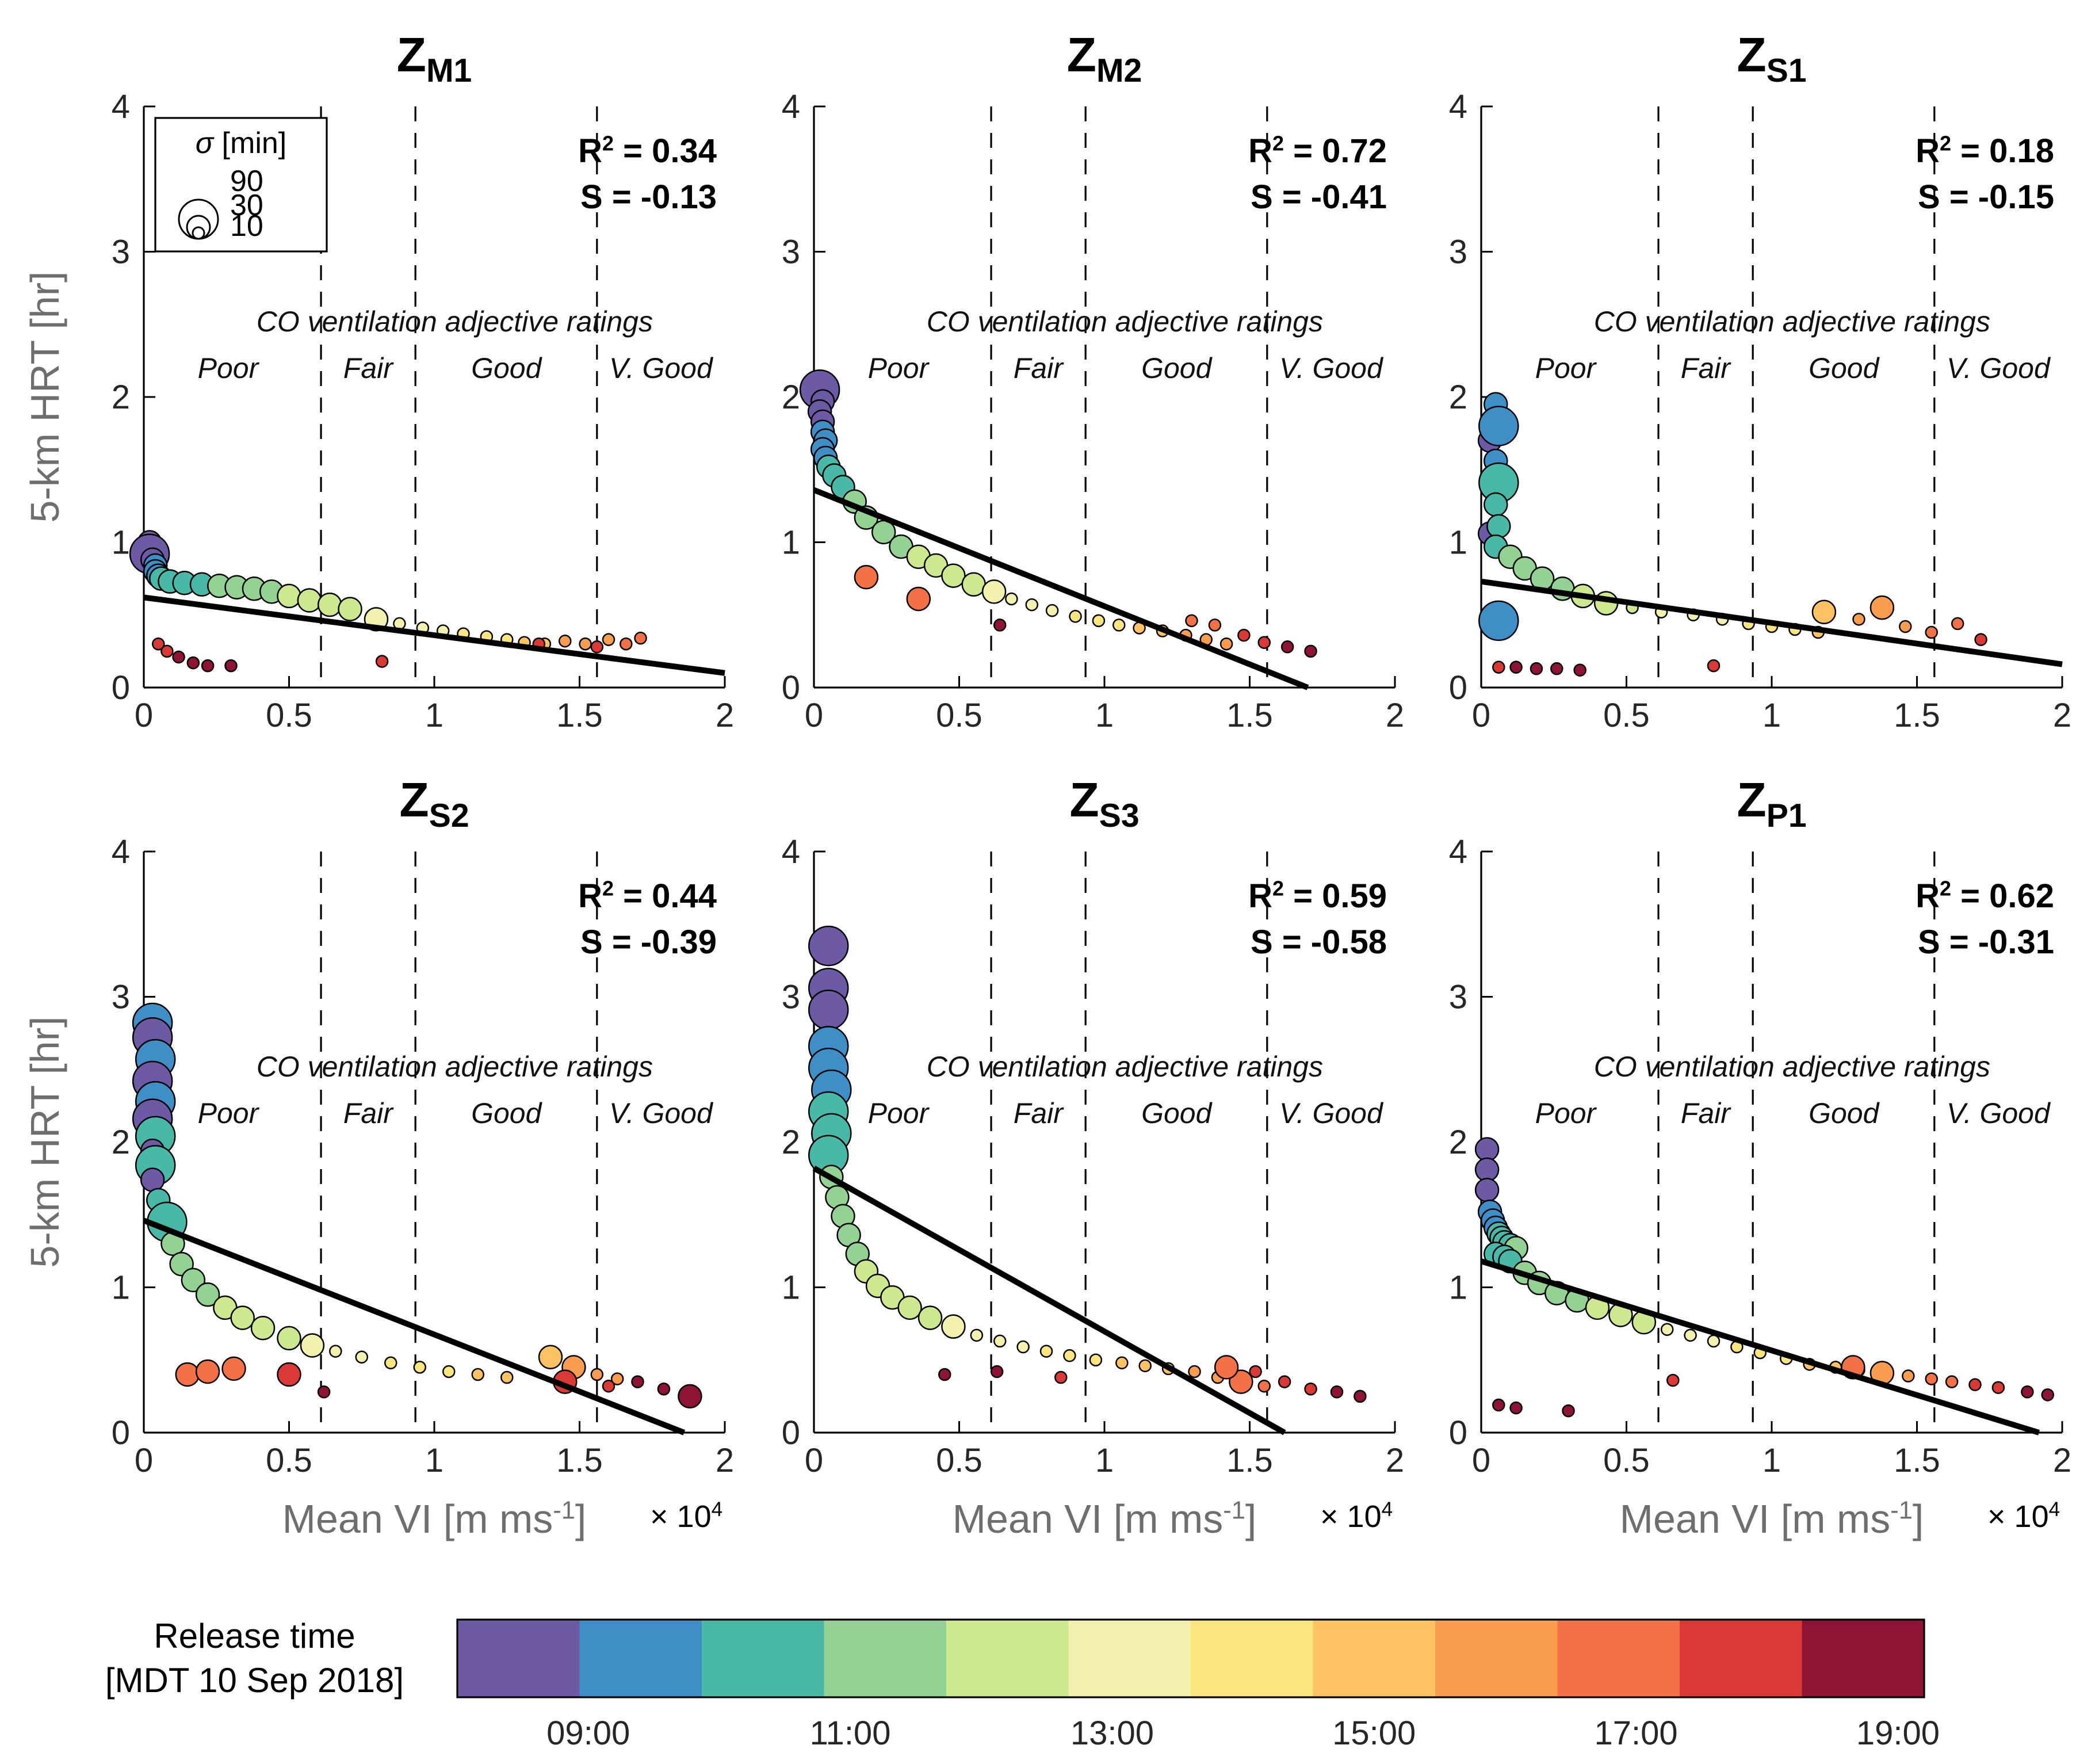  Describe the element at coordinates (1093, 411) in the screenshot. I see `panel-plot-m2: 0 0.5 1 1.5 2 0 1 2 3 4` at that location.